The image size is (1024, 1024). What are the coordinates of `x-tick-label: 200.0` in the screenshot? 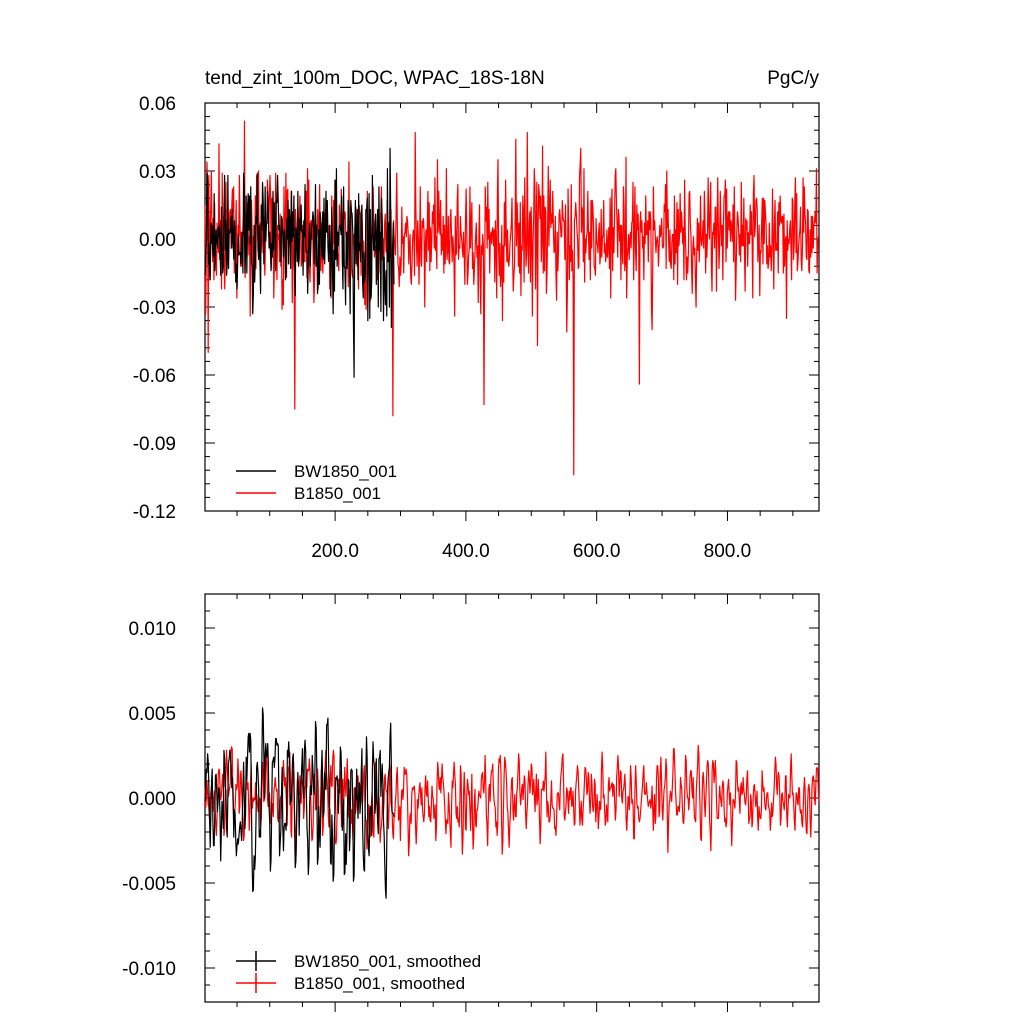 It's located at (335, 551).